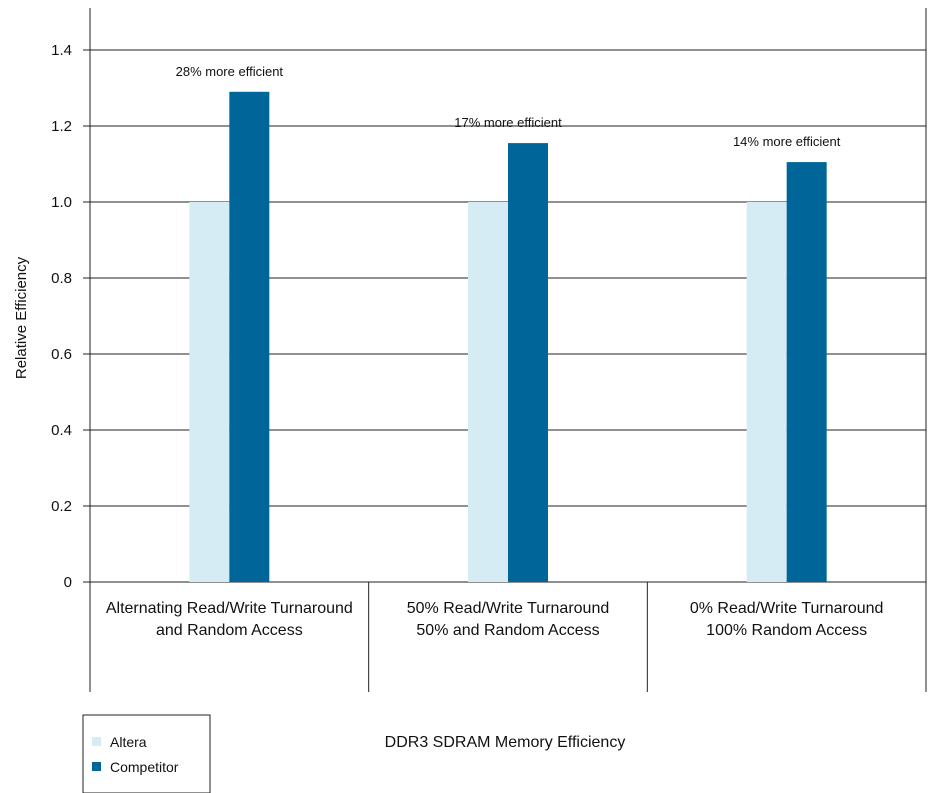 Image resolution: width=928 pixels, height=793 pixels. I want to click on legend-label-altera: Altera, so click(128, 742).